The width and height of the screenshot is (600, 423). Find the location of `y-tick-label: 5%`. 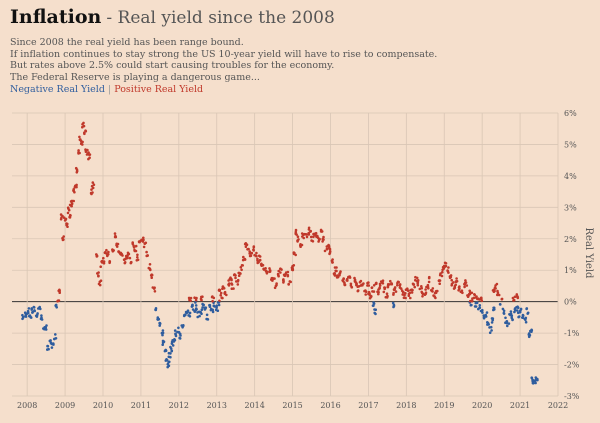

y-tick-label: 5% is located at coordinates (570, 144).